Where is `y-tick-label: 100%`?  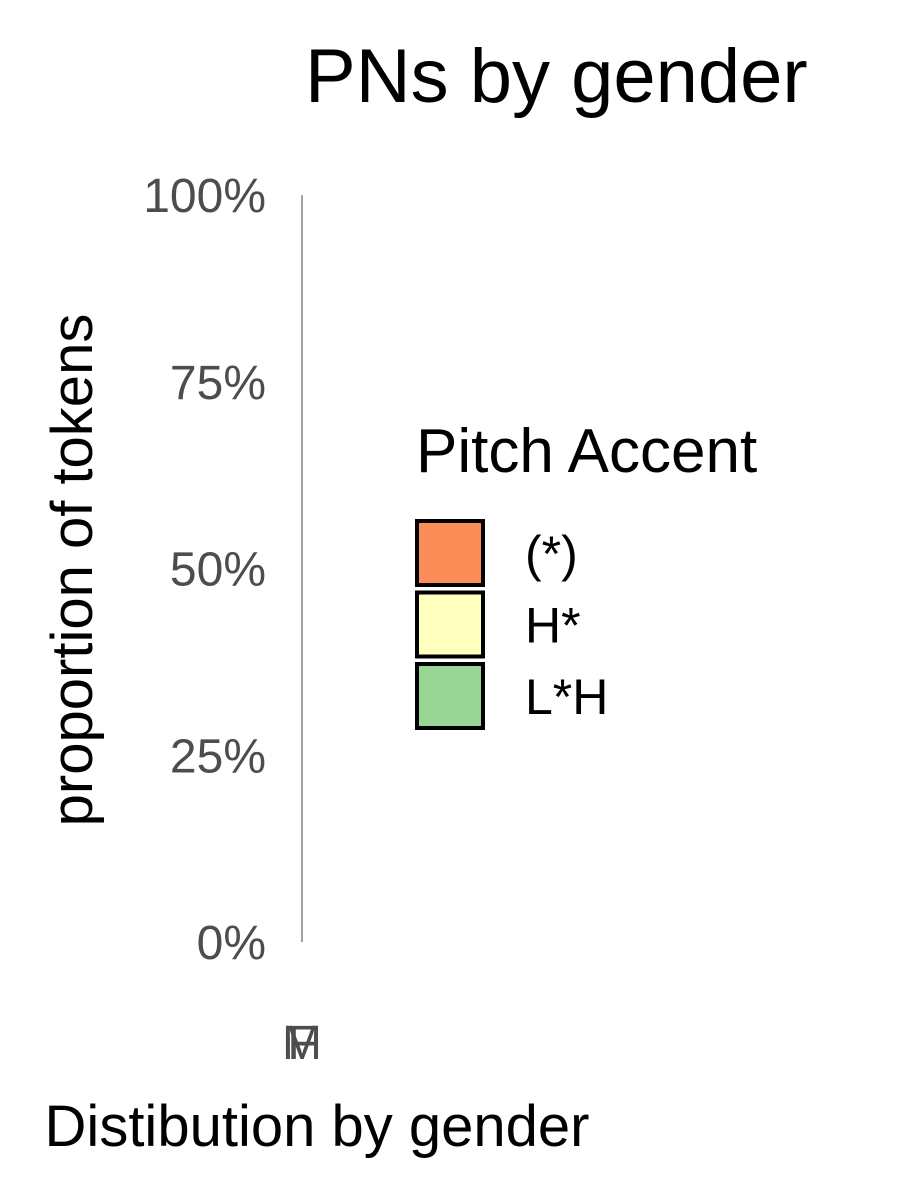
y-tick-label: 100% is located at coordinates (204, 196).